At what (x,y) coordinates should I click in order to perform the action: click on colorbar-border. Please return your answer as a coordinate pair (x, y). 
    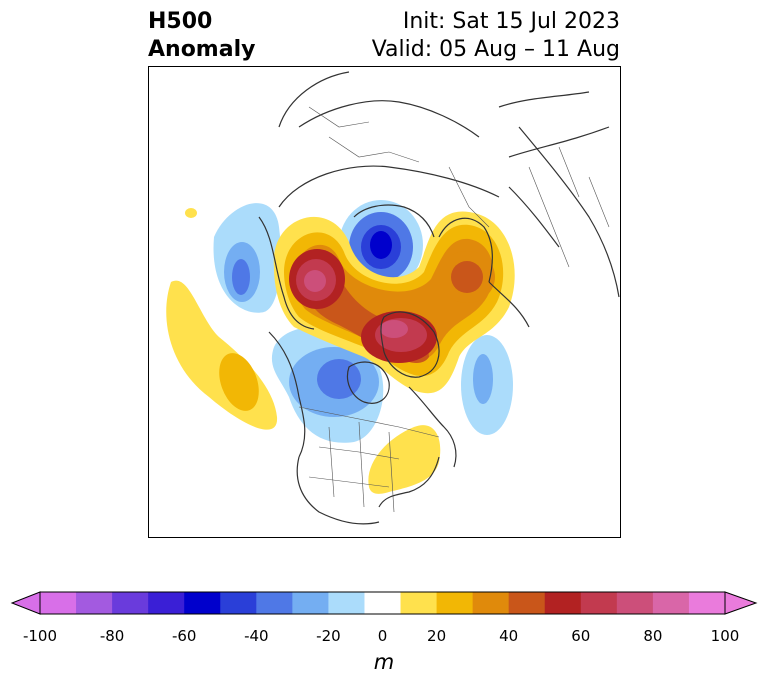
    Looking at the image, I should click on (382, 603).